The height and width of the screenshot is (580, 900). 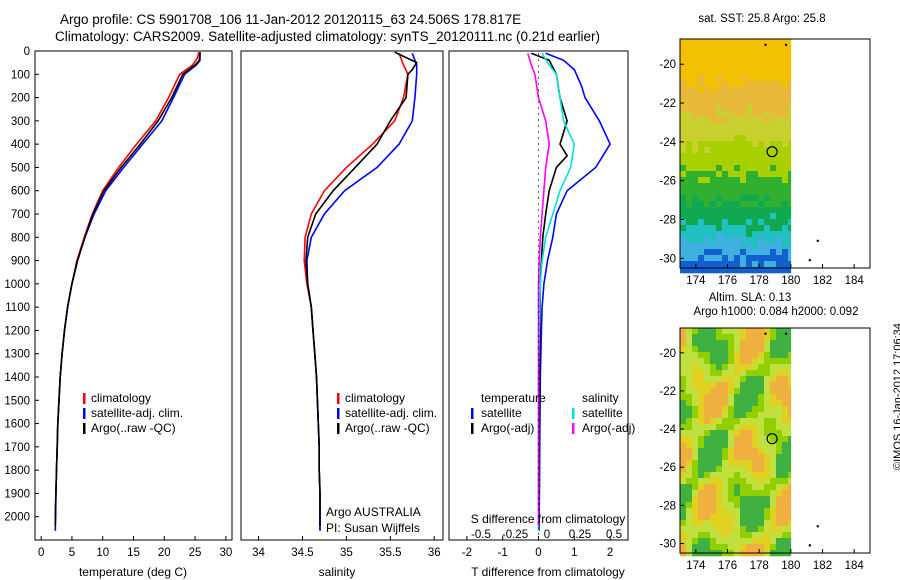 What do you see at coordinates (610, 553) in the screenshot?
I see `tdiff-tick-label: 2` at bounding box center [610, 553].